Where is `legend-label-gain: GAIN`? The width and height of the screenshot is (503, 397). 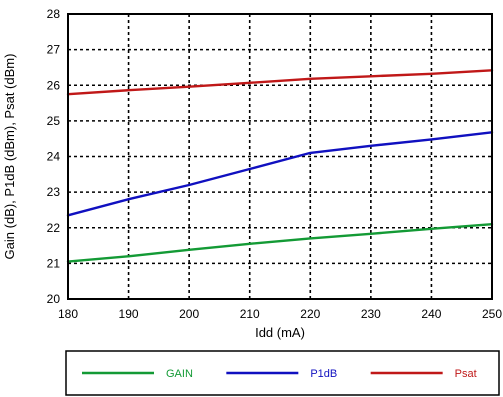 legend-label-gain: GAIN is located at coordinates (179, 374).